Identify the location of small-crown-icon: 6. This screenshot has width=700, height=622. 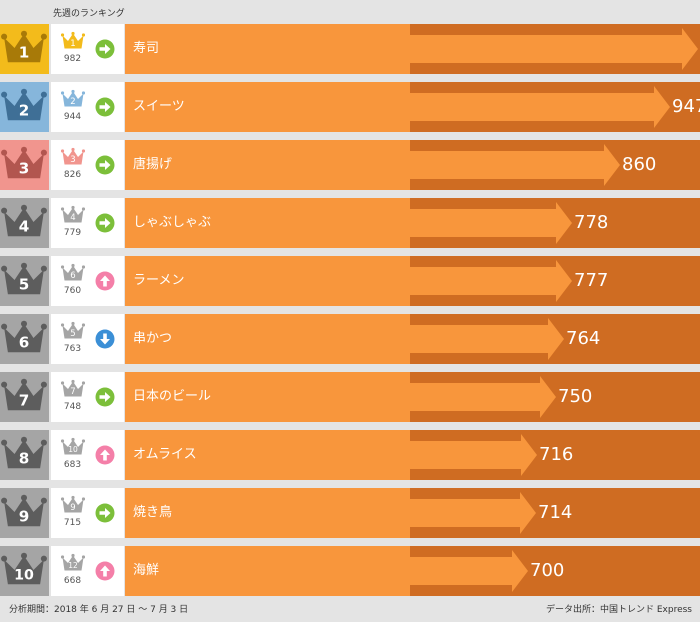
(73, 272).